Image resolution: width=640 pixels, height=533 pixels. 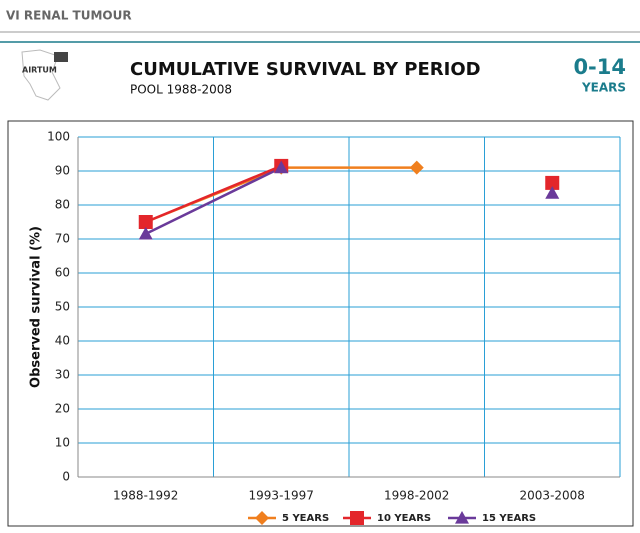 I want to click on y-tick-label: 70, so click(x=62, y=239).